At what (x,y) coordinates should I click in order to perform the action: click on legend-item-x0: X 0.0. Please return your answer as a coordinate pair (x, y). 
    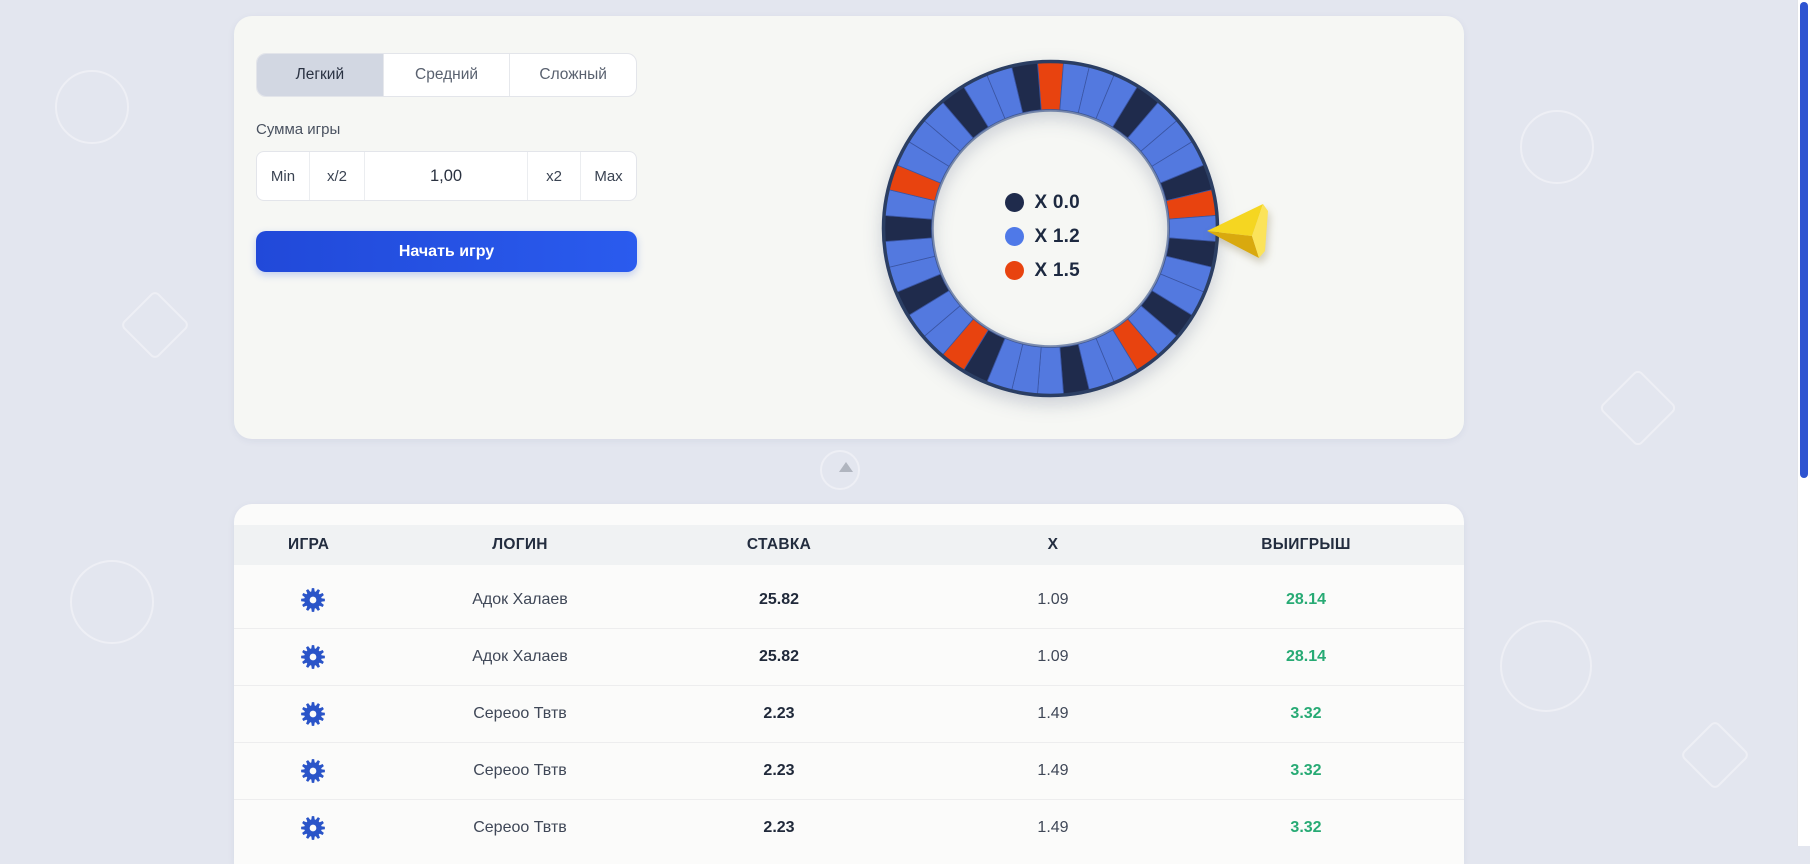
    Looking at the image, I should click on (1052, 202).